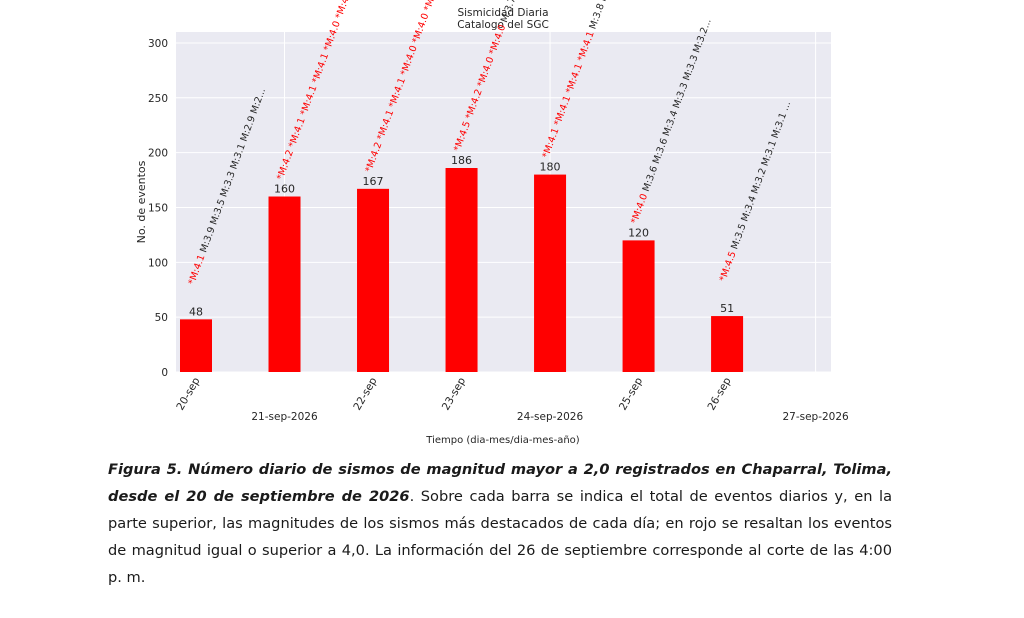  I want to click on y-tick-label: 200, so click(158, 154).